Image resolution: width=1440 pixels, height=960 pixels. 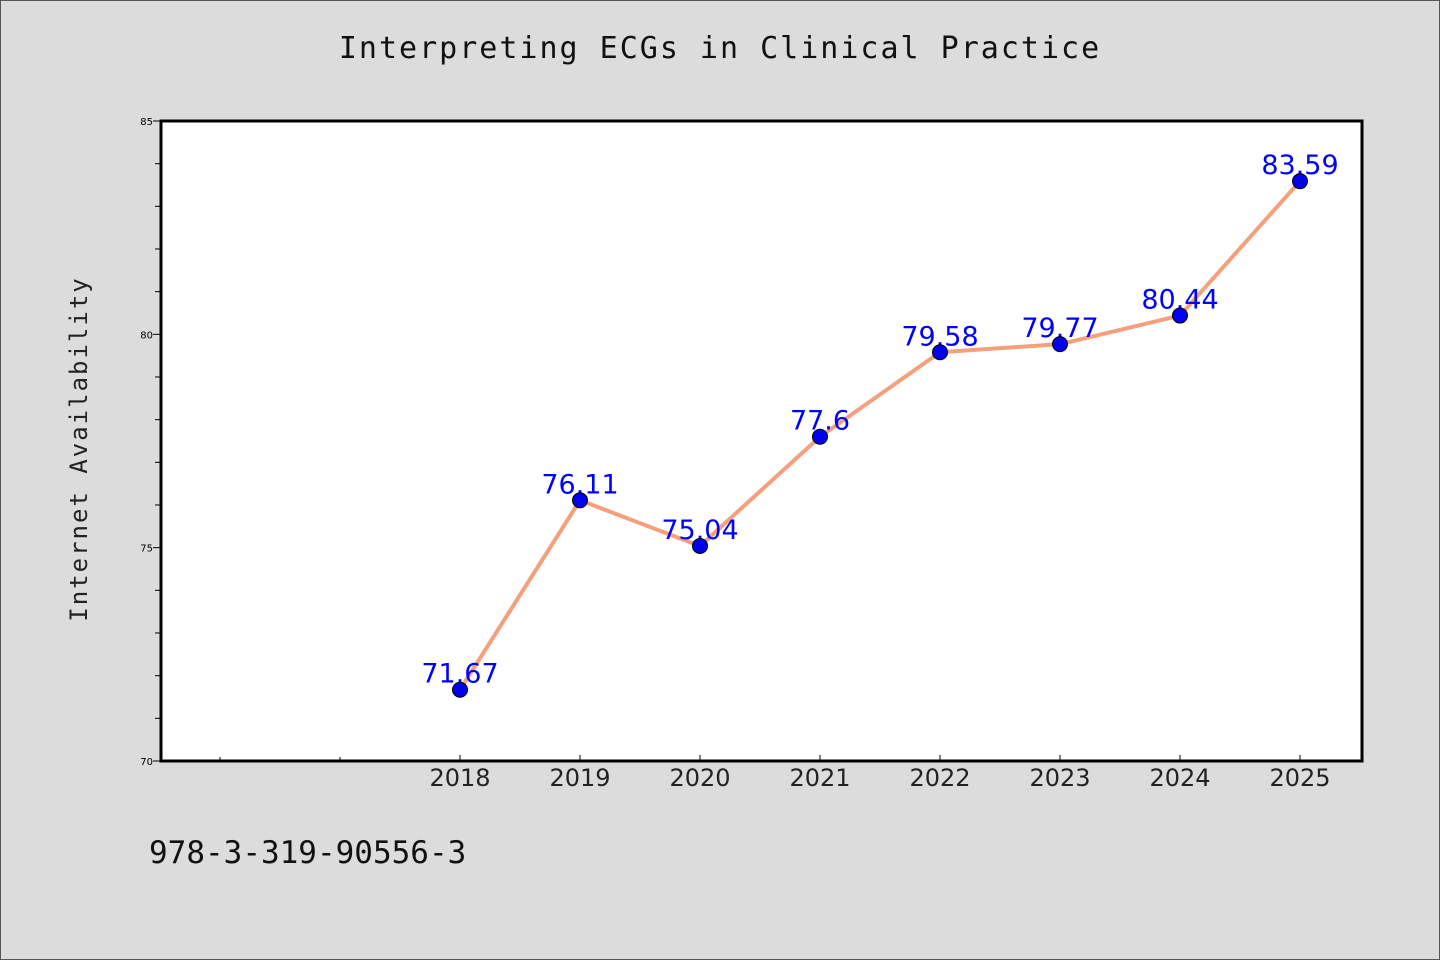 What do you see at coordinates (146, 549) in the screenshot?
I see `y-tick-label: 75` at bounding box center [146, 549].